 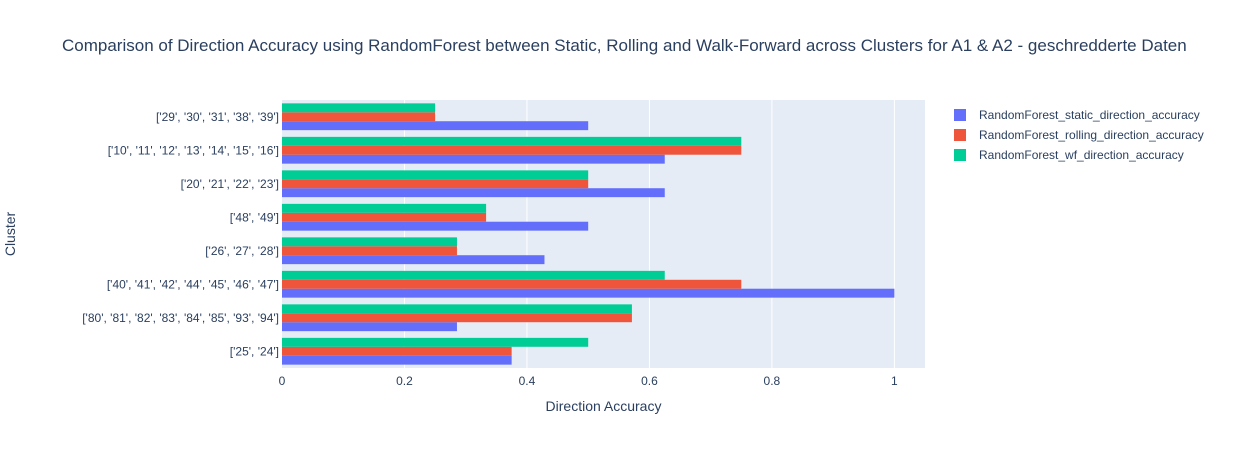 What do you see at coordinates (604, 406) in the screenshot?
I see `x-axis-title: Direction Accuracy` at bounding box center [604, 406].